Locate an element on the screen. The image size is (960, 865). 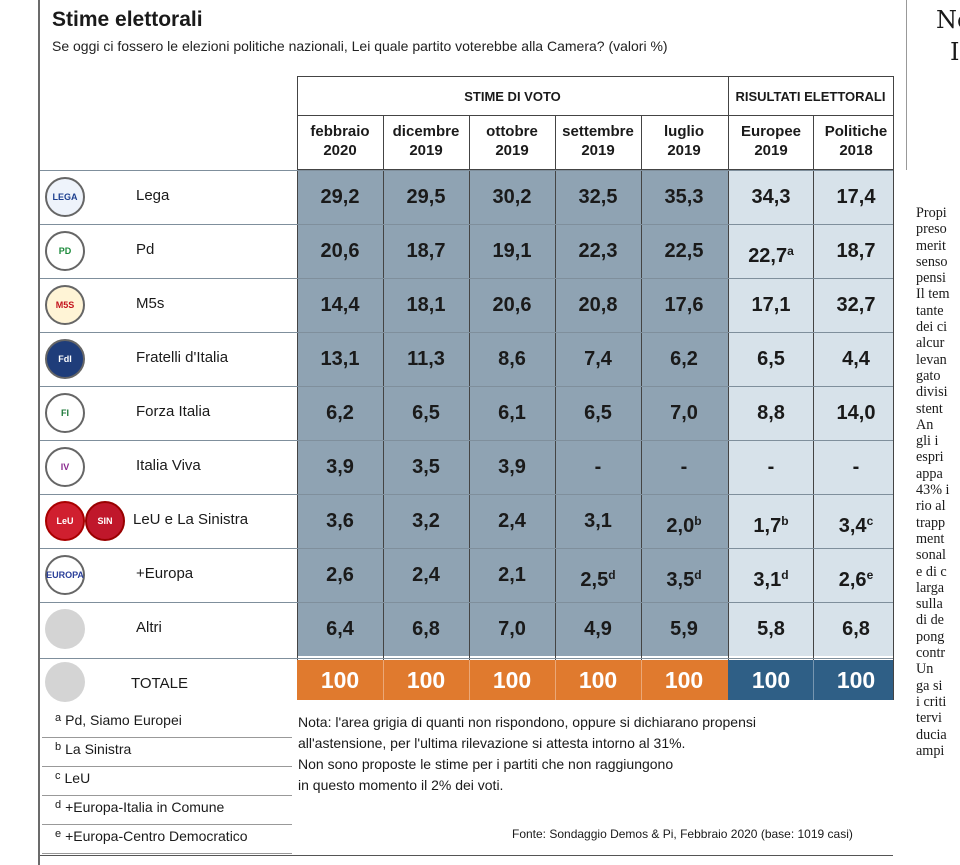
column-header-line-1: febbraio is located at coordinates (340, 131).